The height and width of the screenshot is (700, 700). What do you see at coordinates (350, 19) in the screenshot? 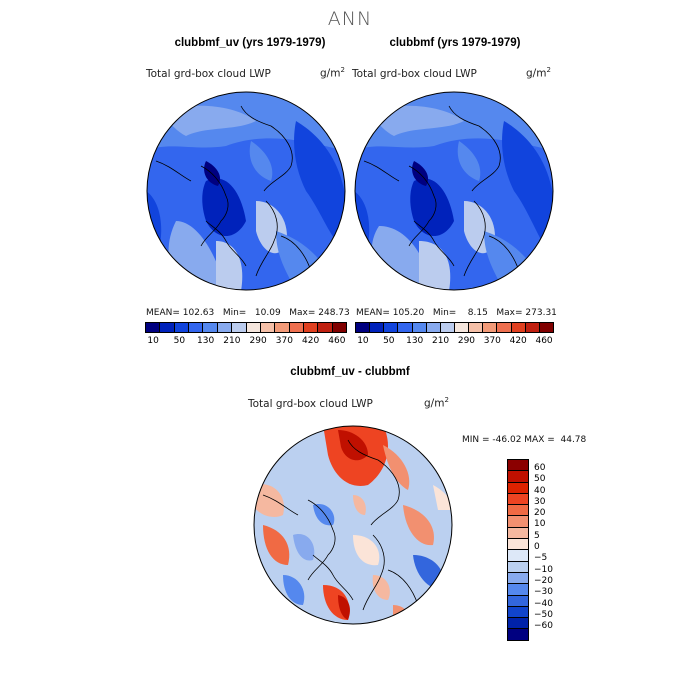
I see `page-title: ANN` at bounding box center [350, 19].